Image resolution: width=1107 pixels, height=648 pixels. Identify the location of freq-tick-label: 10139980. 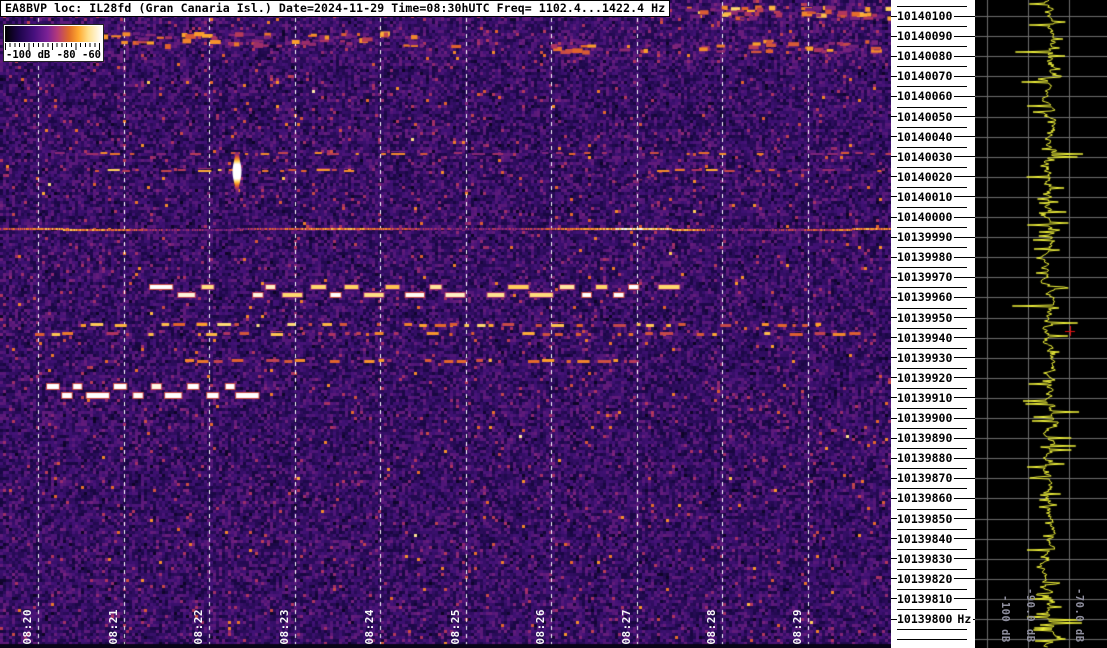
(925, 257).